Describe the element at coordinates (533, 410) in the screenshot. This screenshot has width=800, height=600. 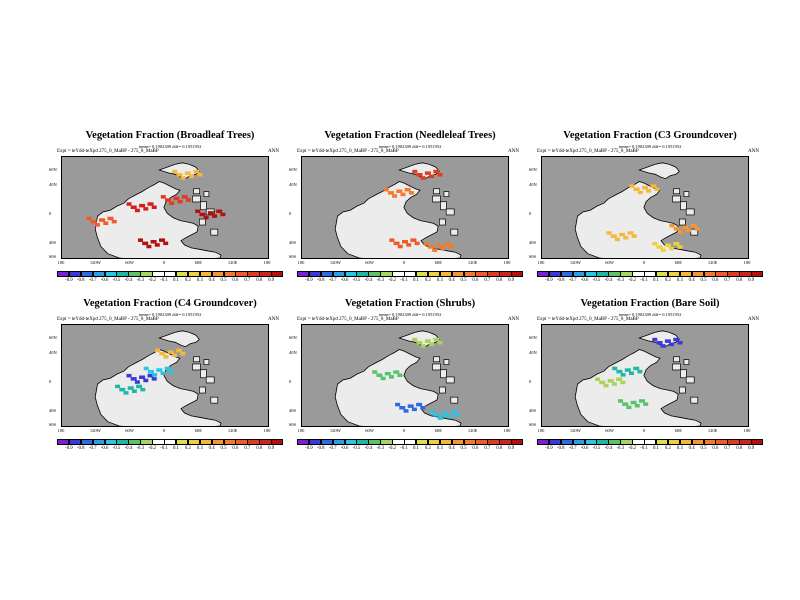
I see `lat-tick-label: 40S` at that location.